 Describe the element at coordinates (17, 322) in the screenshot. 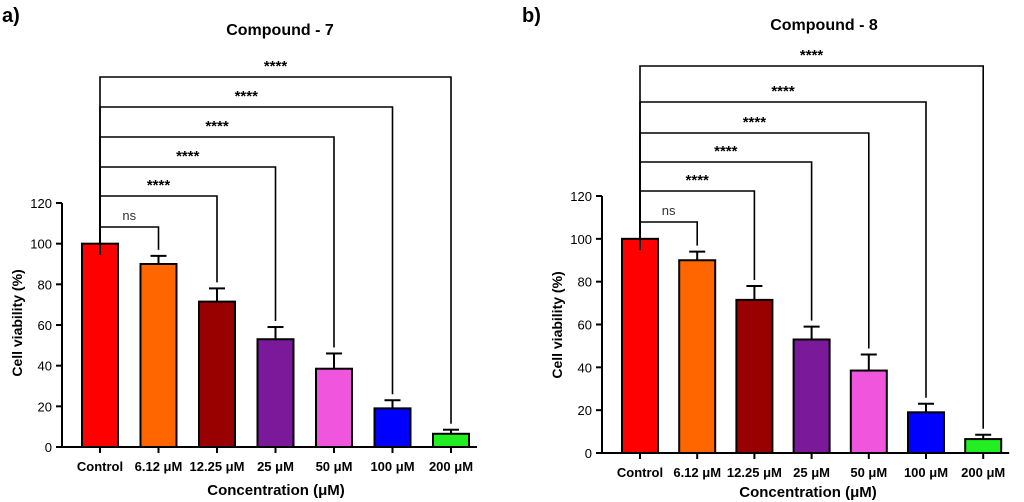

I see `y-axis-label-a: Cell viability (%)` at that location.